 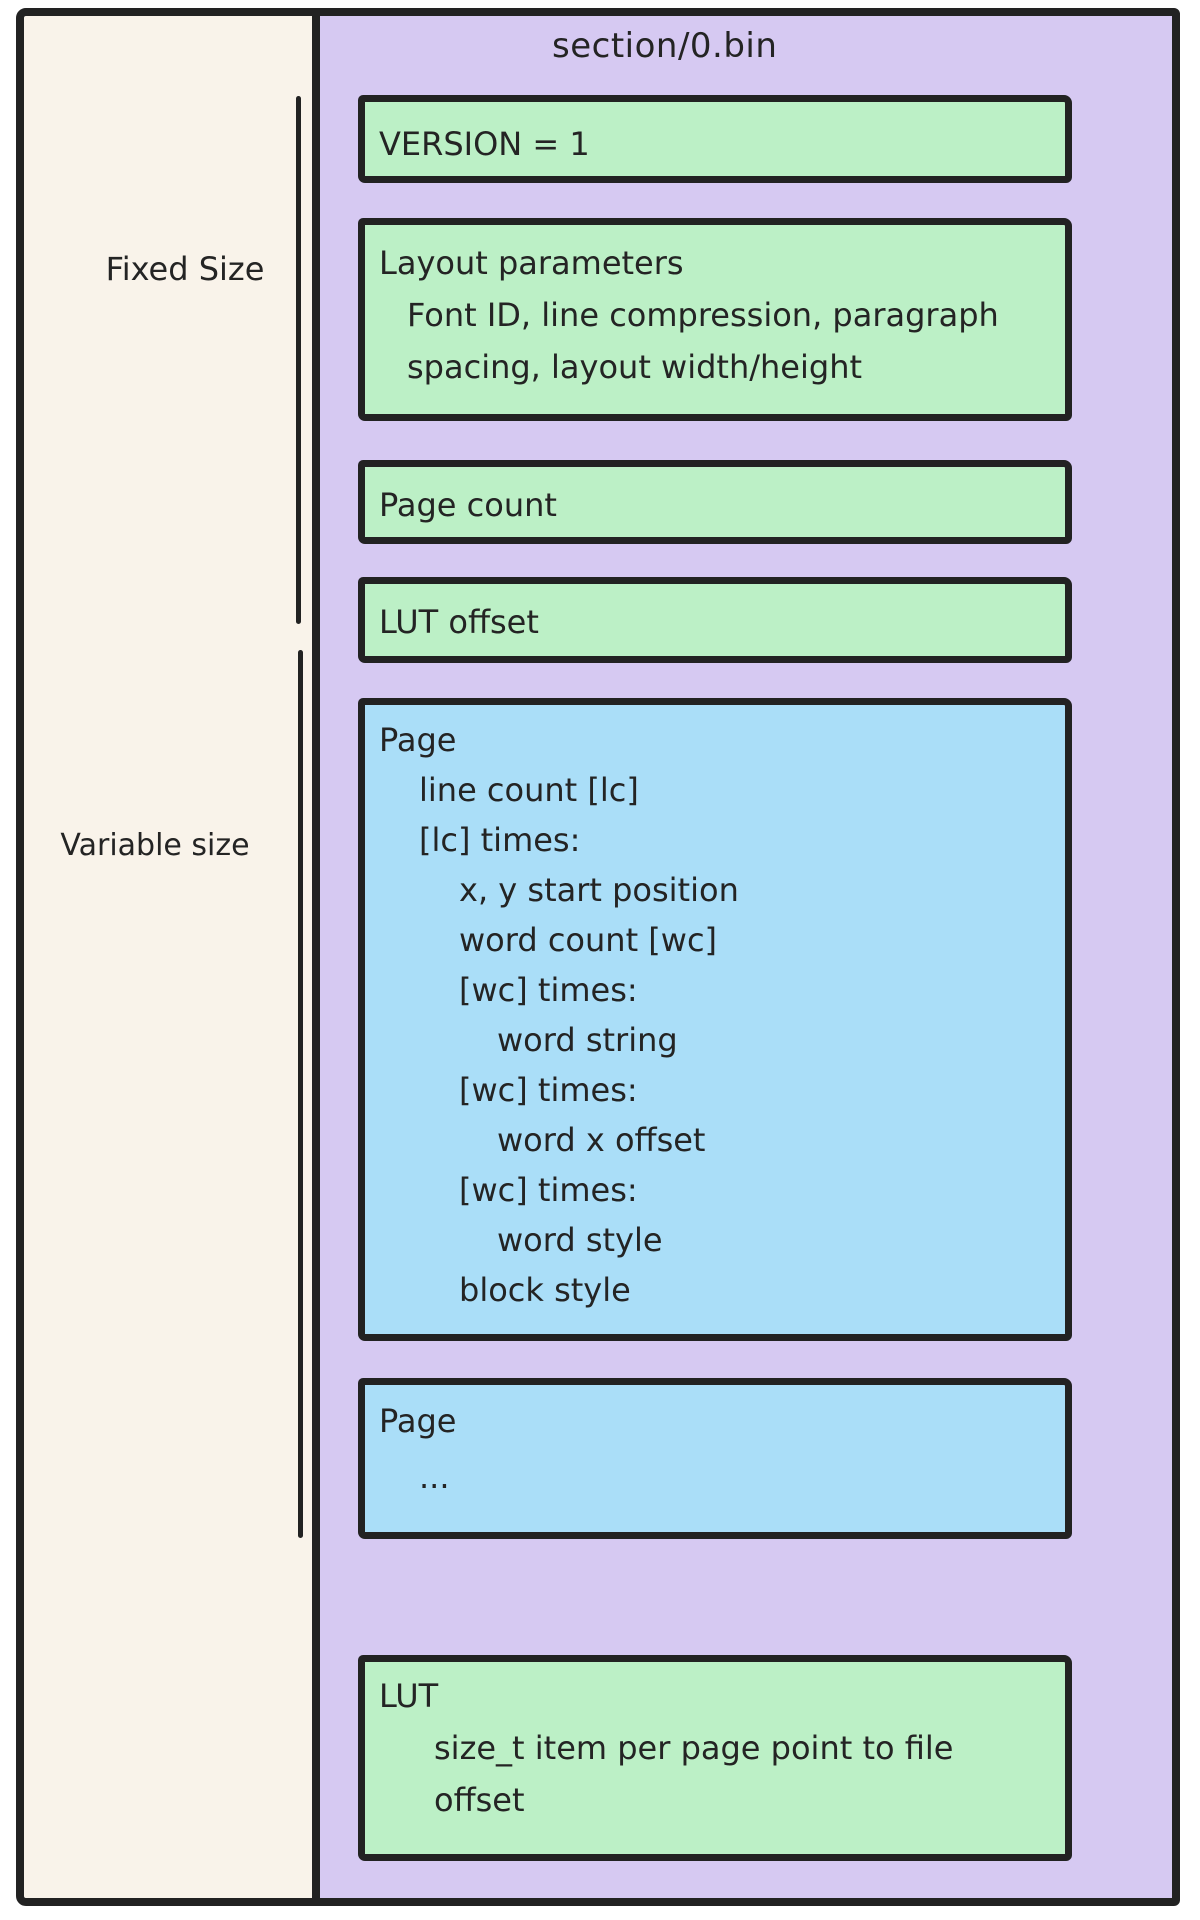 What do you see at coordinates (587, 1040) in the screenshot?
I see `field-line: word string` at bounding box center [587, 1040].